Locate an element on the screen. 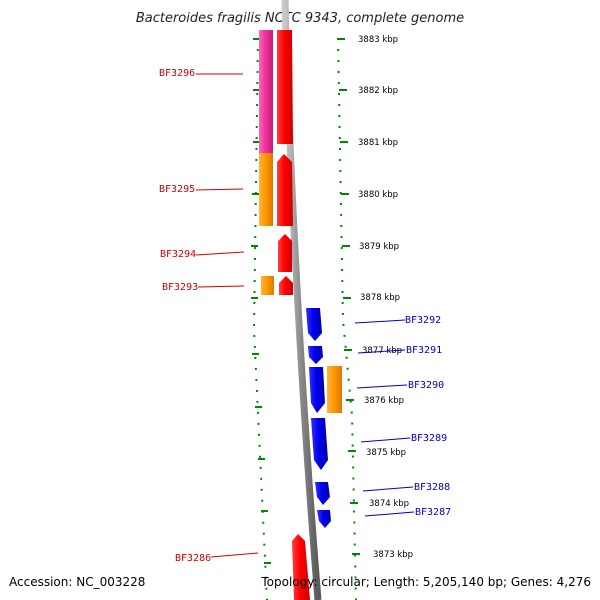 Image resolution: width=600 pixels, height=600 pixels. kbp-label: 3882 kbp is located at coordinates (378, 91).